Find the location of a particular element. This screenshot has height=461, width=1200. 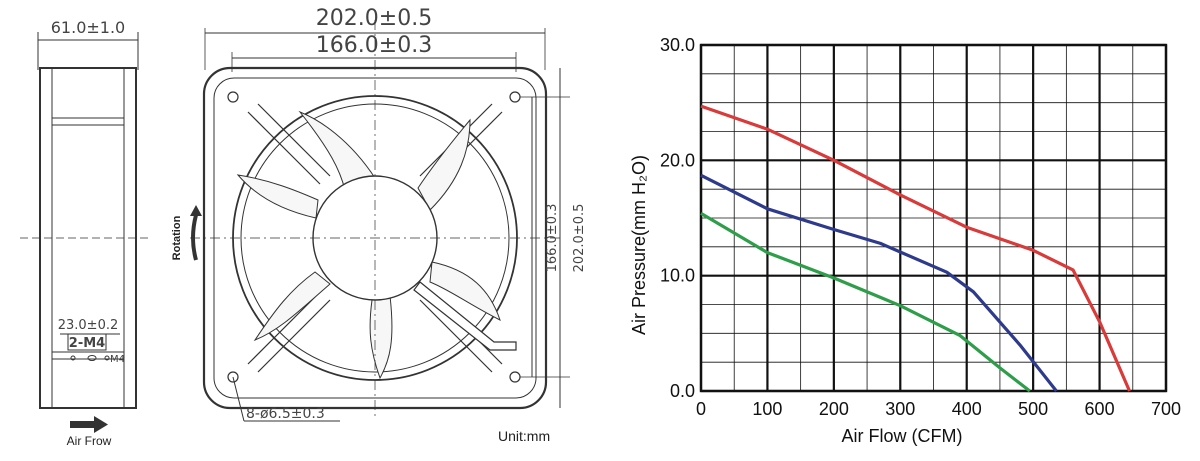

outer-dim: 202.0±0.5 is located at coordinates (374, 18).